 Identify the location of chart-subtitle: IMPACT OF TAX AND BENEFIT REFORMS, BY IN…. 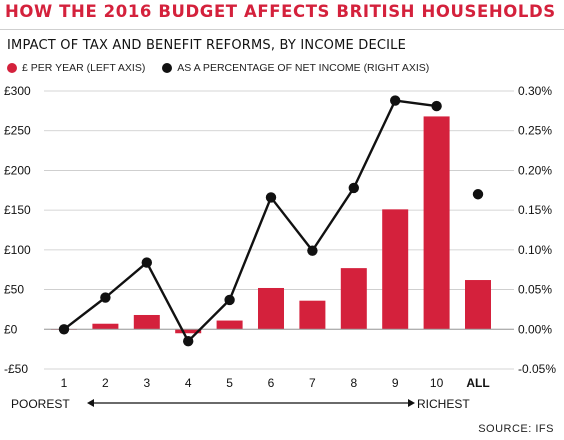
(207, 45).